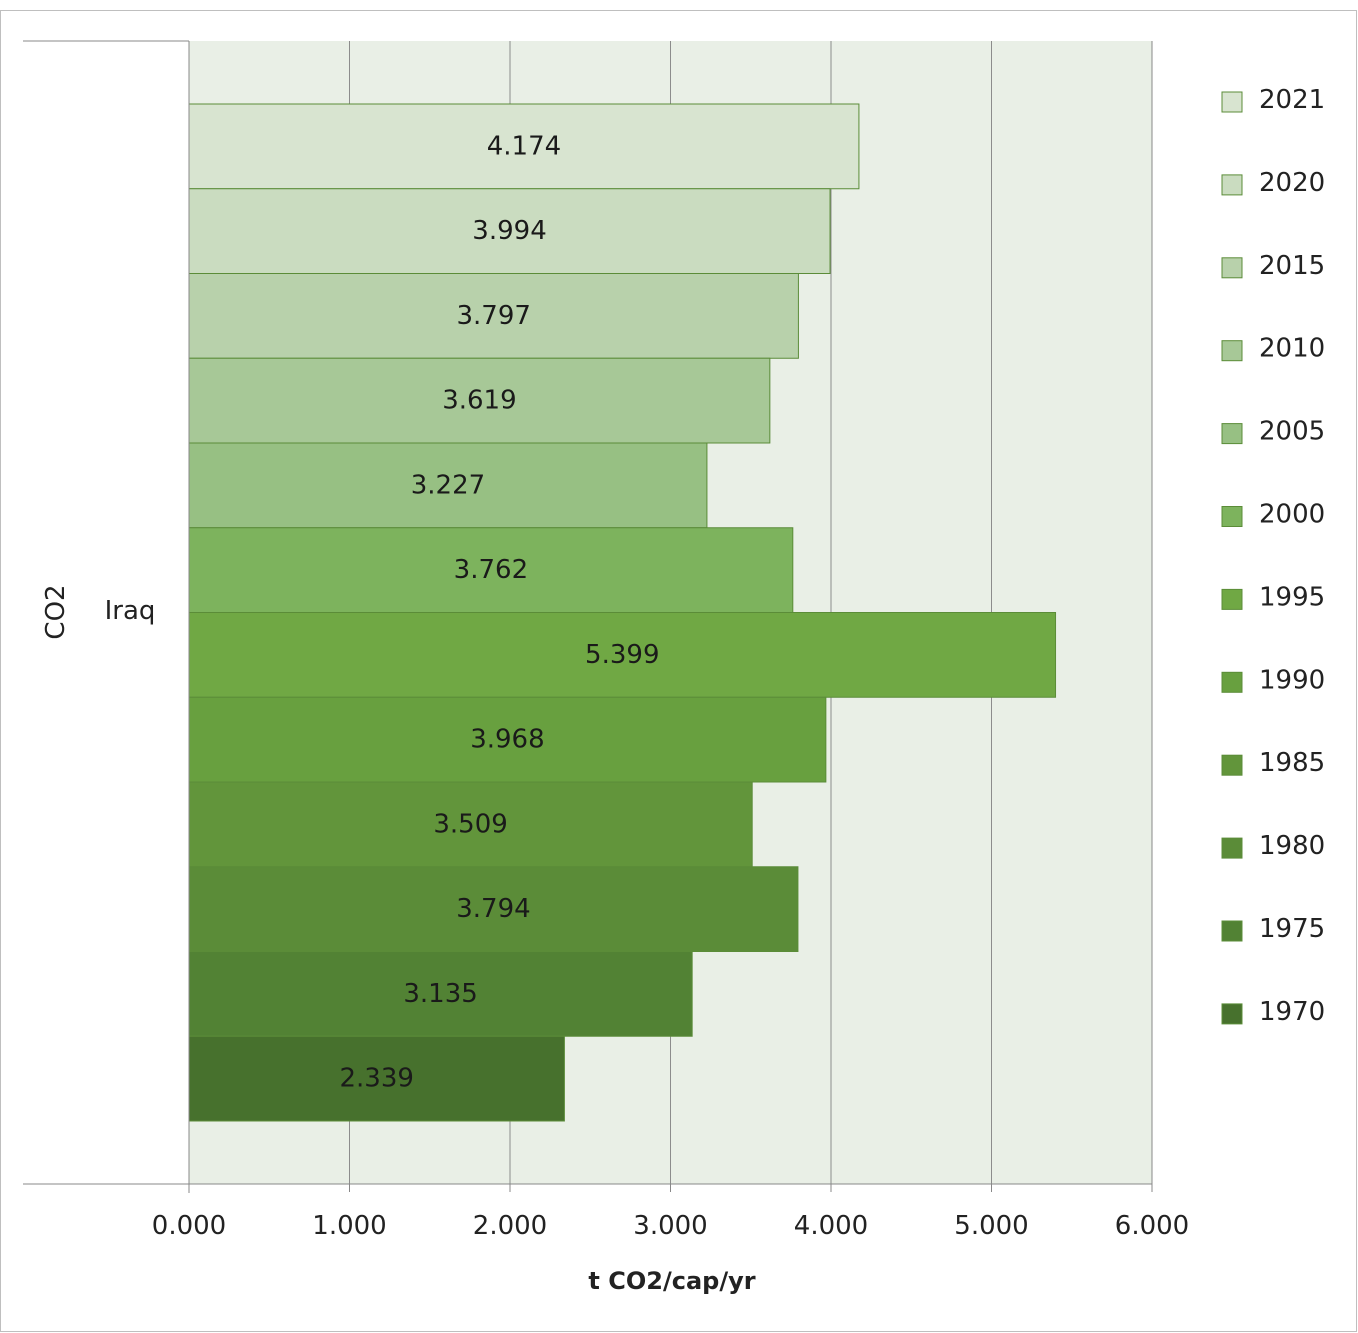 The height and width of the screenshot is (1333, 1358). I want to click on bar-2020, so click(509, 231).